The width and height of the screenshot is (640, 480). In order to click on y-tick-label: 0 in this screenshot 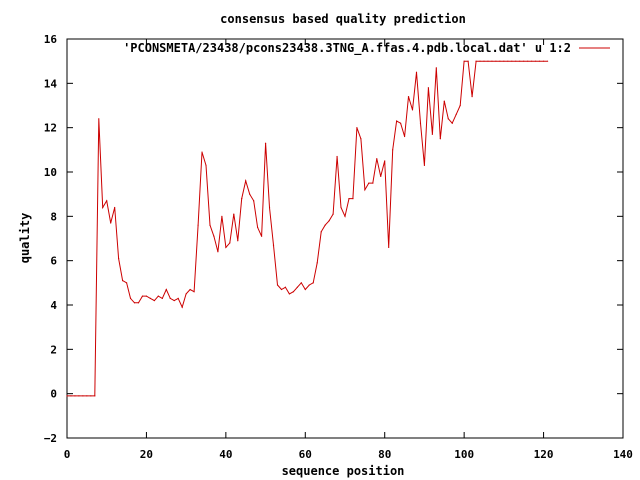, I will do `click(53, 394)`.